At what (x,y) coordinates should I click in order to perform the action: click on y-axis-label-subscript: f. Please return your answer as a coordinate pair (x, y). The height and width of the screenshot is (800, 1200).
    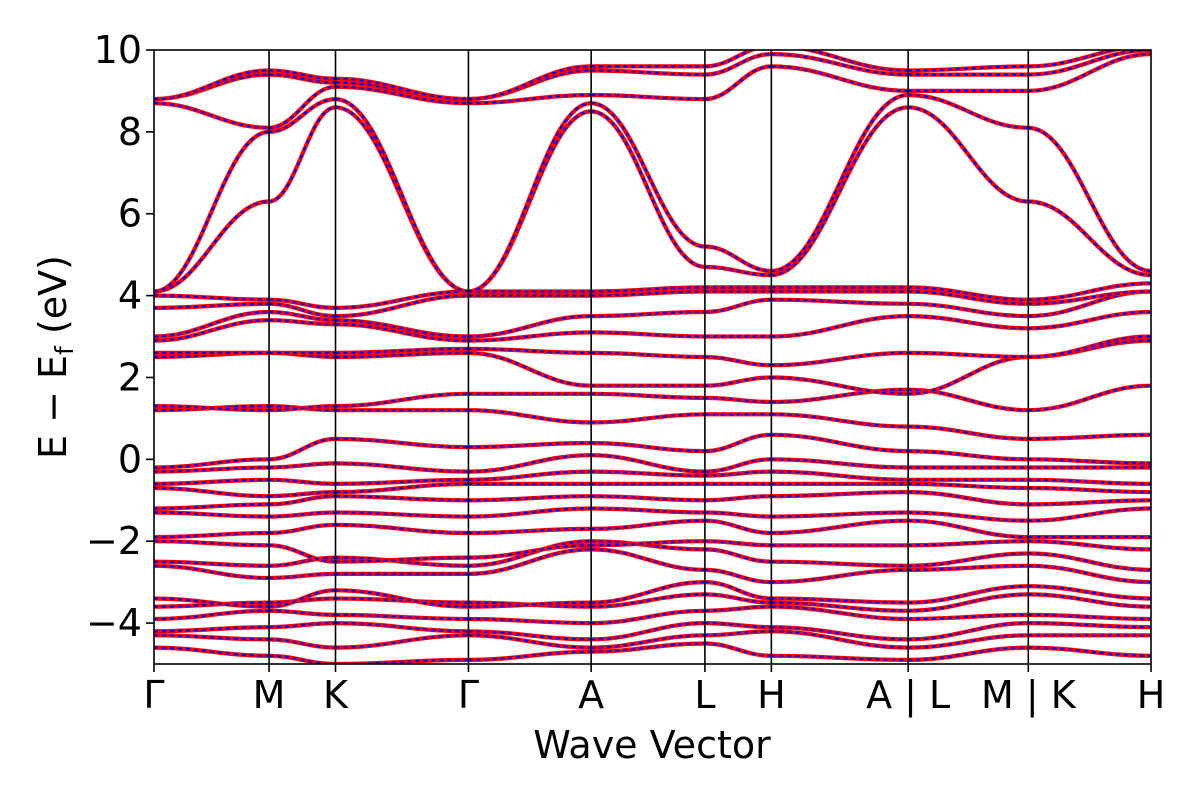
    Looking at the image, I should click on (64, 350).